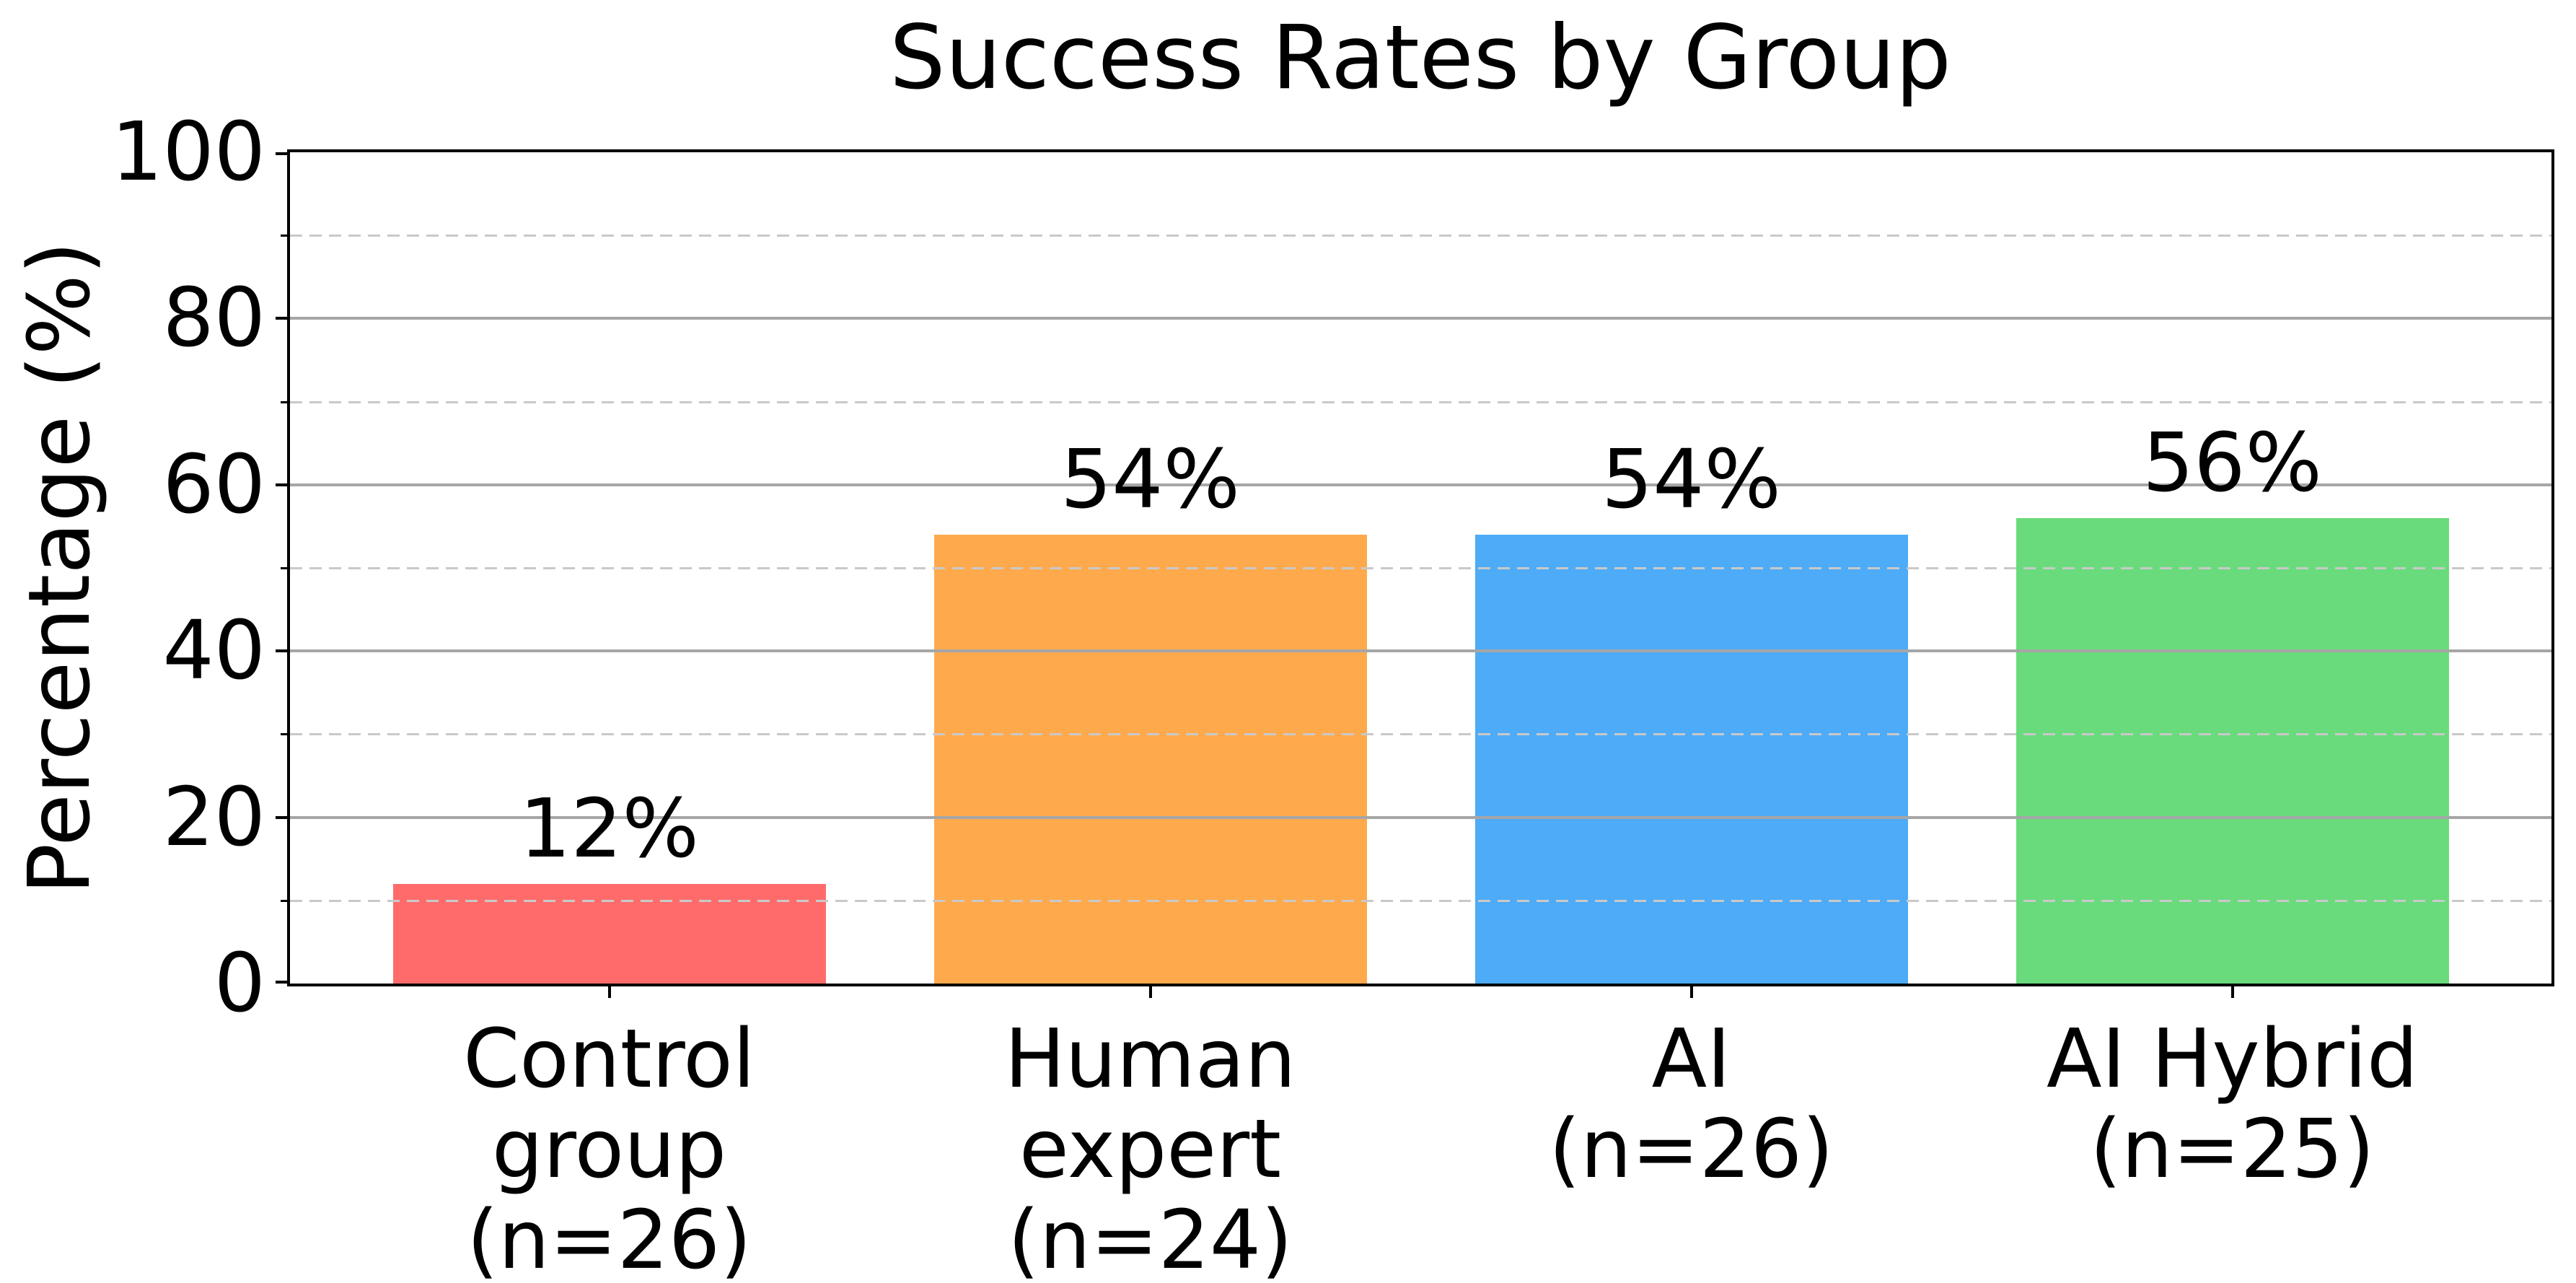 This screenshot has height=1283, width=2576. I want to click on y-tick-label-40: 40, so click(213, 651).